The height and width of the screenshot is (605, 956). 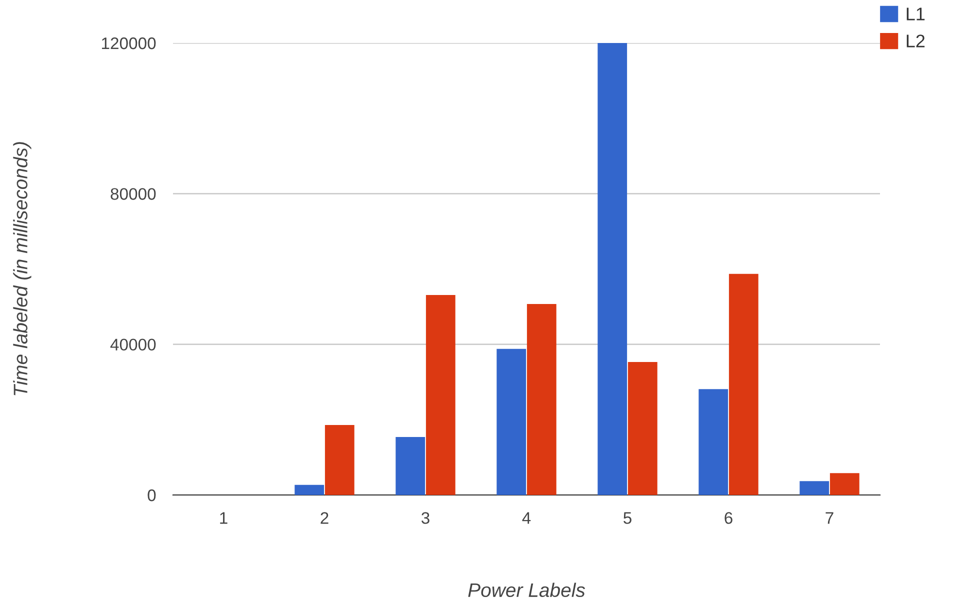 What do you see at coordinates (915, 41) in the screenshot?
I see `legend-label: L2` at bounding box center [915, 41].